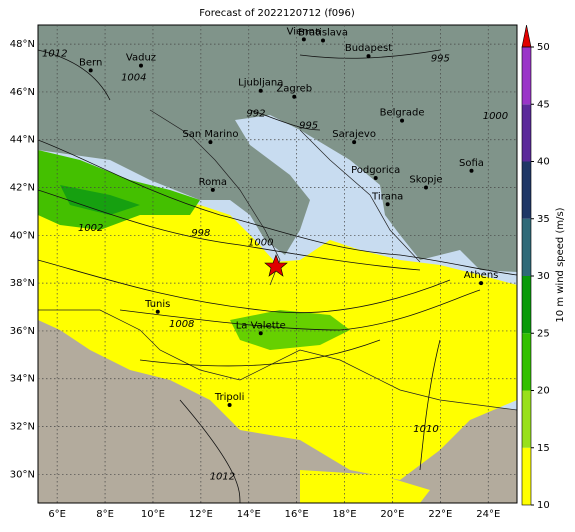  What do you see at coordinates (90, 62) in the screenshot?
I see `city-label: Bern` at bounding box center [90, 62].